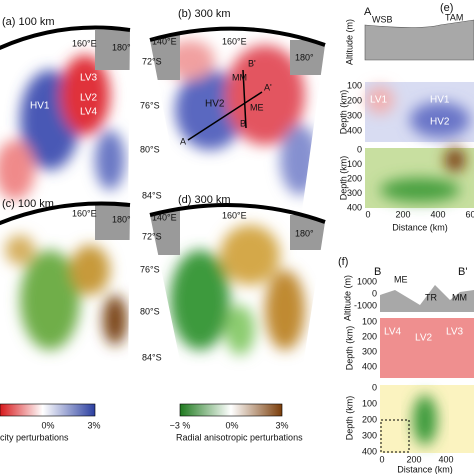 The width and height of the screenshot is (474, 474). What do you see at coordinates (378, 100) in the screenshot?
I see `label: LV1` at bounding box center [378, 100].